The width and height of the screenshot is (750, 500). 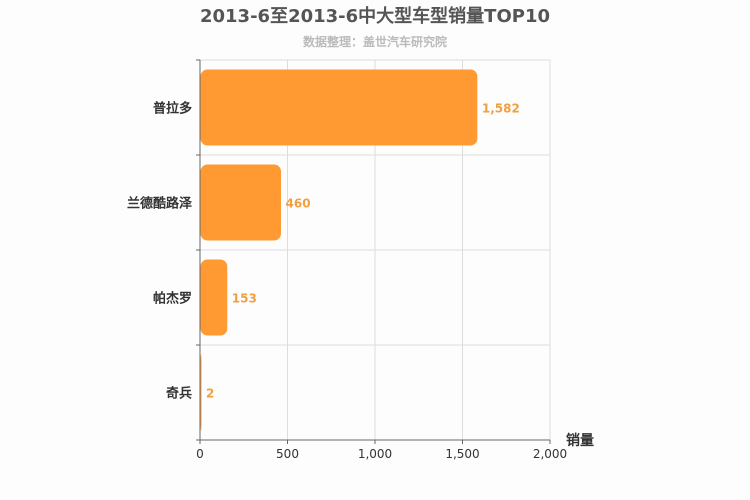 What do you see at coordinates (375, 454) in the screenshot?
I see `x-tick-label: 1,000` at bounding box center [375, 454].